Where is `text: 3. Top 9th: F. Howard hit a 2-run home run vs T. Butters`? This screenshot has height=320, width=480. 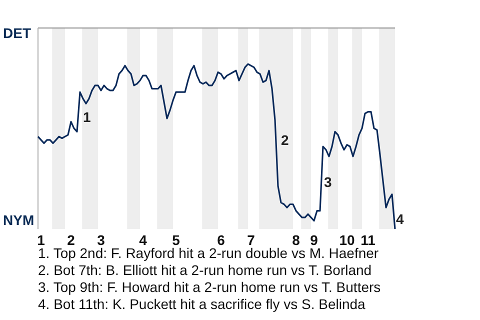 text: 3. Top 9th: F. Howard hit a 2-run home run vs T. Butters is located at coordinates (209, 287).